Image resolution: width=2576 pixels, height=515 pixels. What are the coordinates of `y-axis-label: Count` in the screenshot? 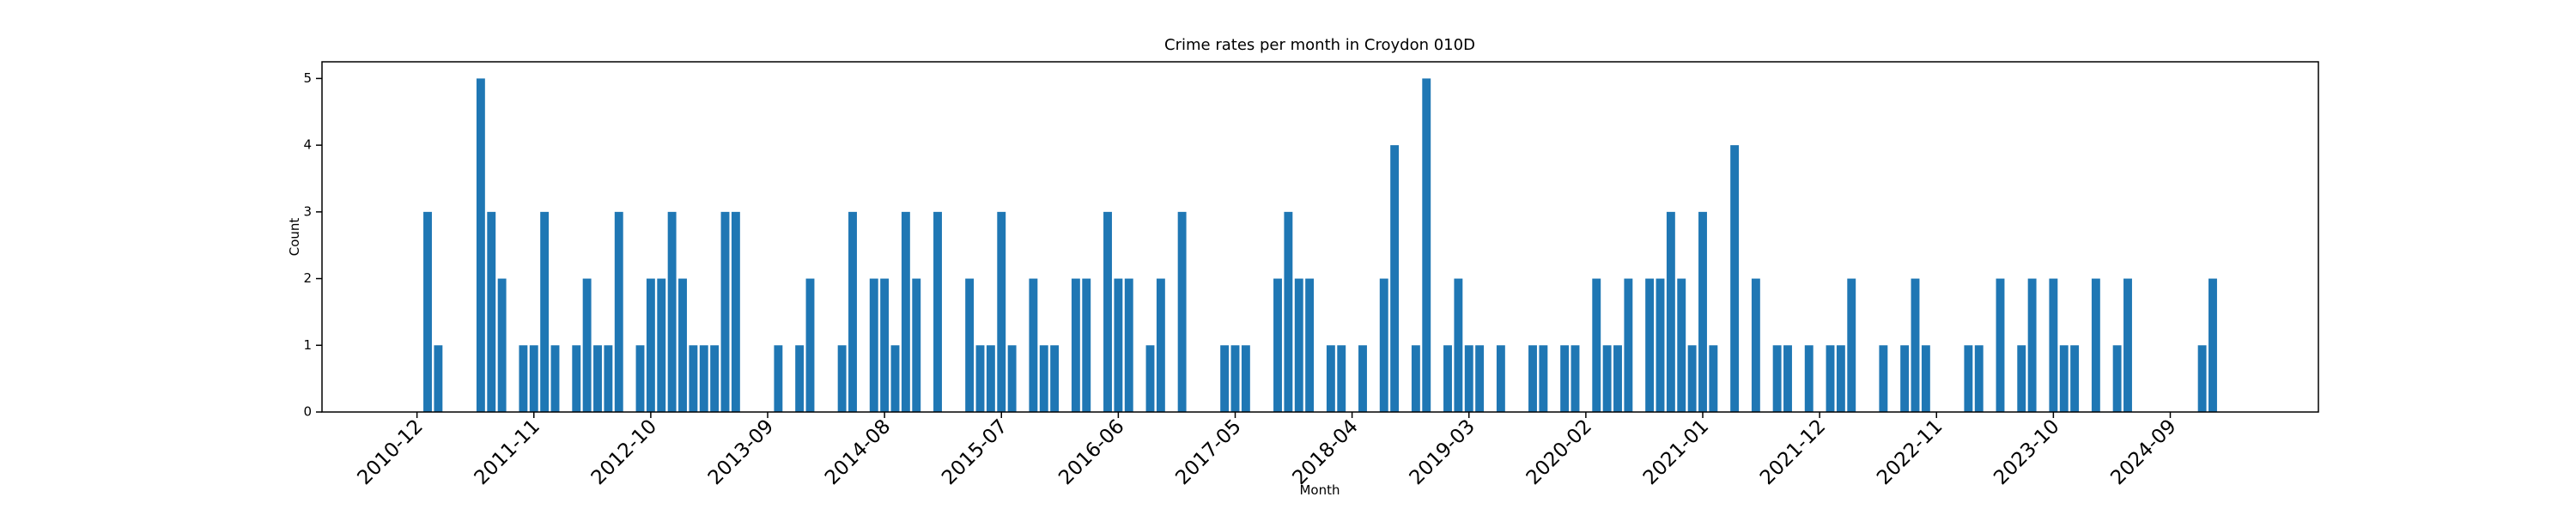 It's located at (294, 237).